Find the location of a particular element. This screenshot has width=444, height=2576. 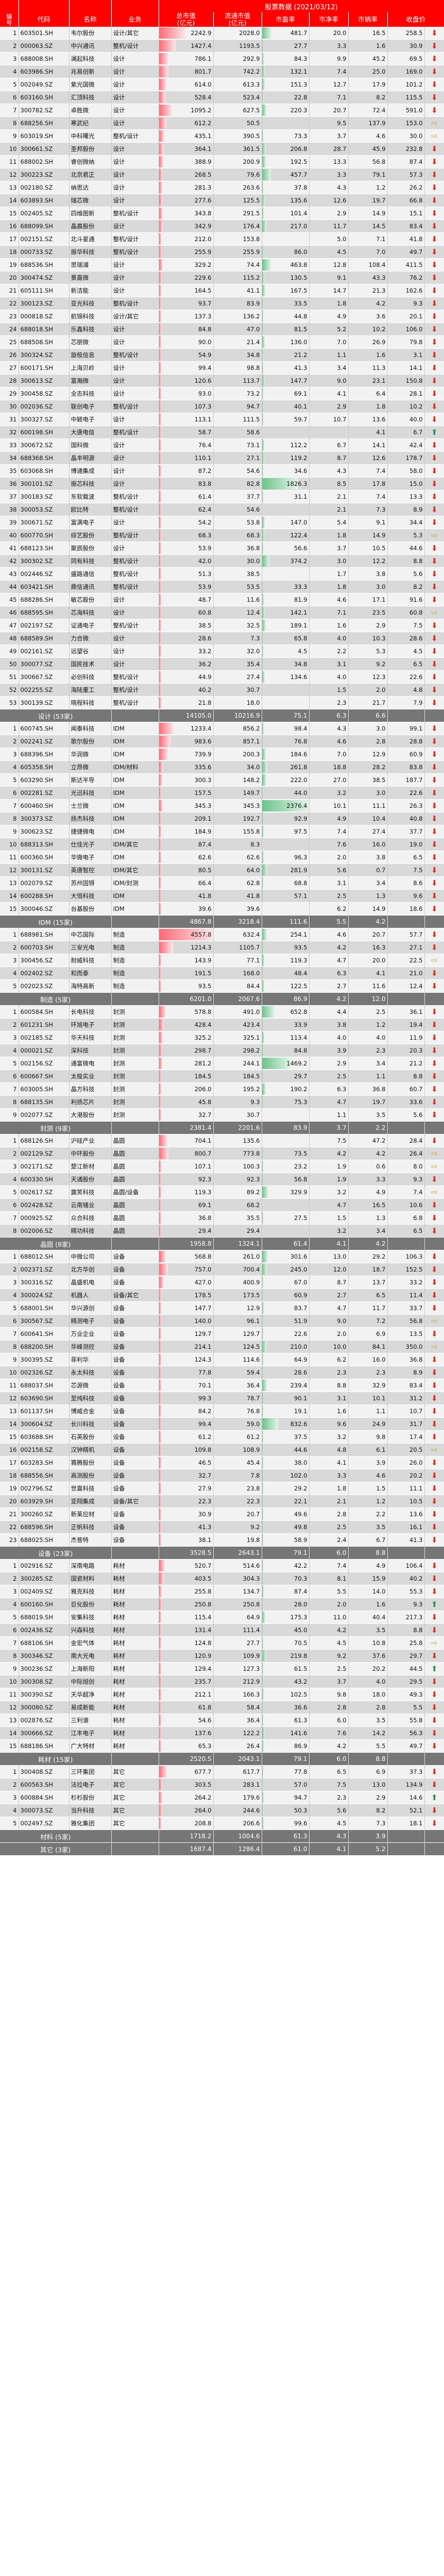

cell-name: 四维图新 is located at coordinates (90, 213).